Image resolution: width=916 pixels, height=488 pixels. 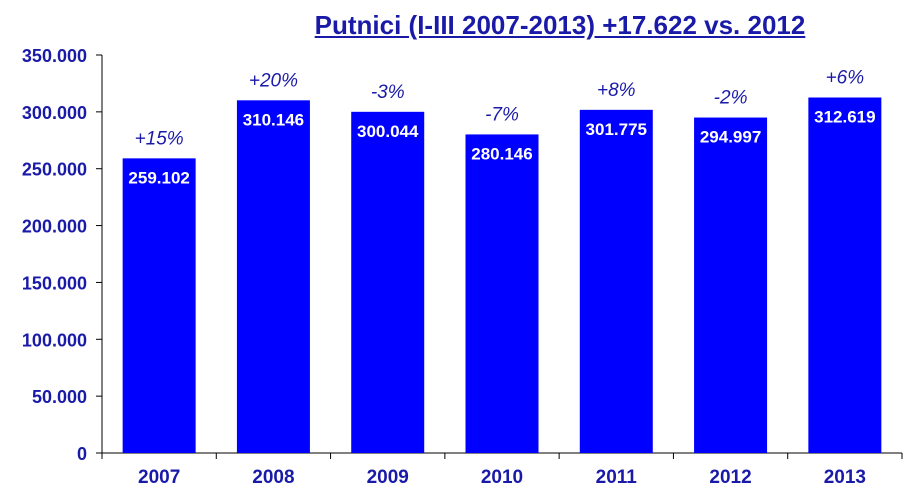 I want to click on y-tick-label: 200.000, so click(x=54, y=227).